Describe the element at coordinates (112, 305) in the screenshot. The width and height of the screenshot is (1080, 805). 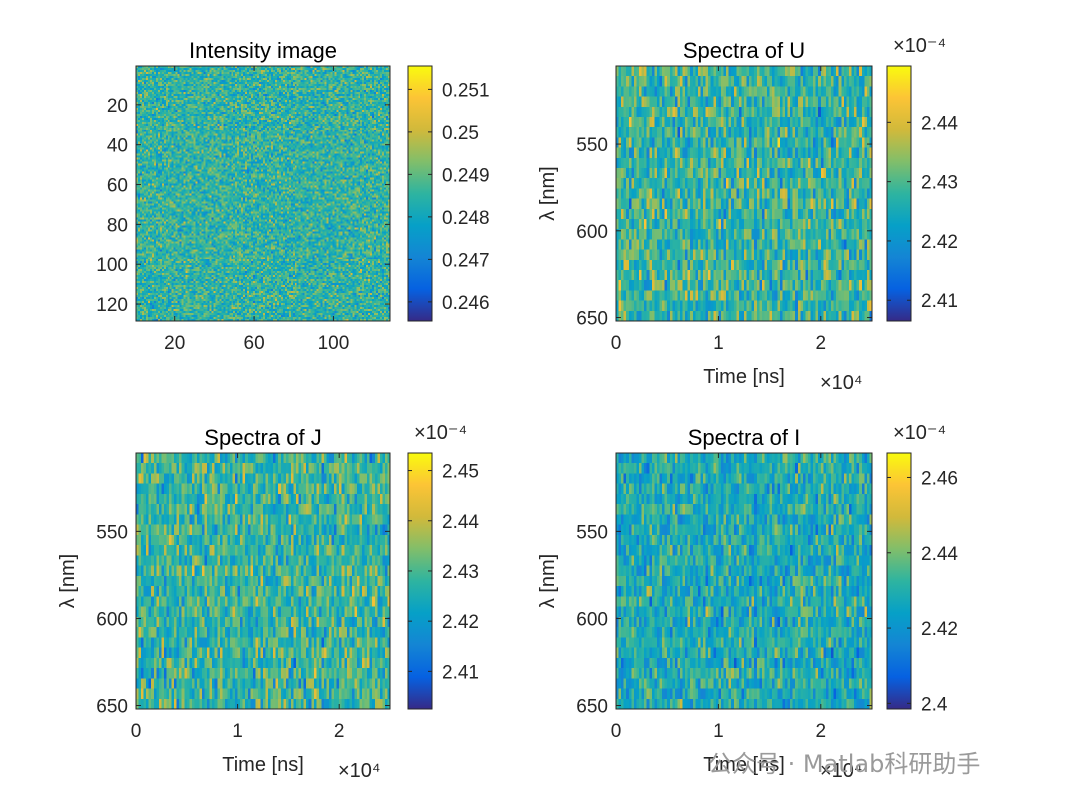
I see `y-tick-label: 120` at that location.